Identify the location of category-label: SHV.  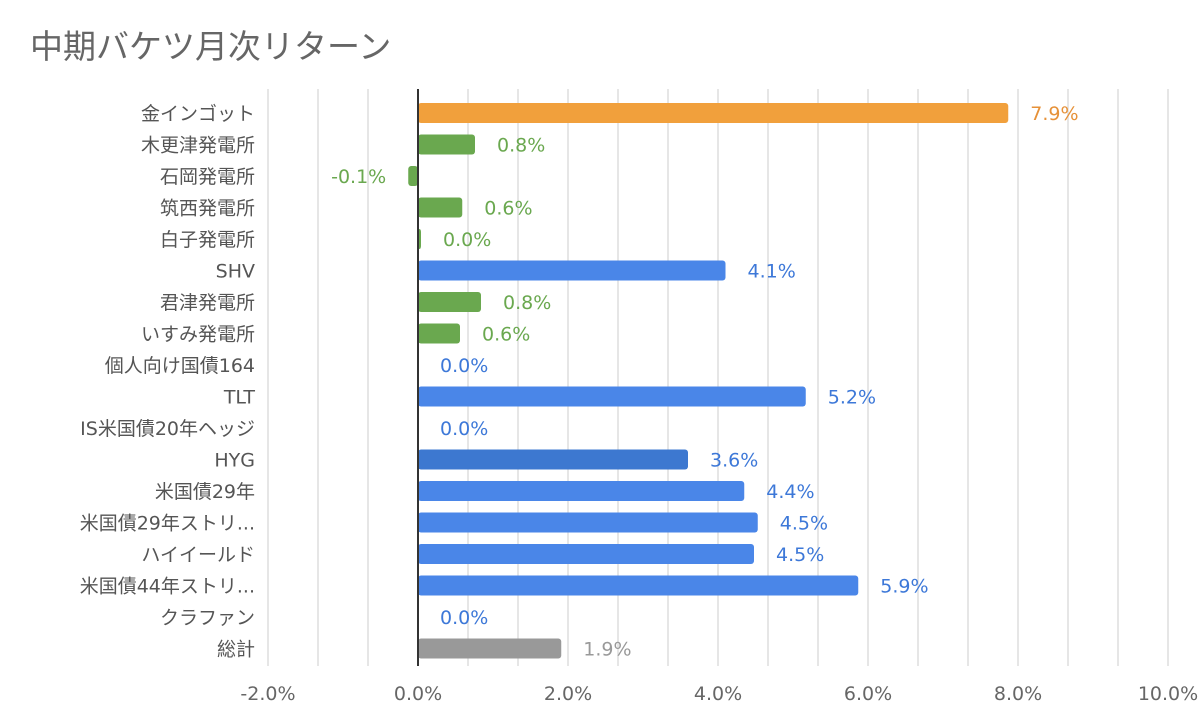
(235, 272).